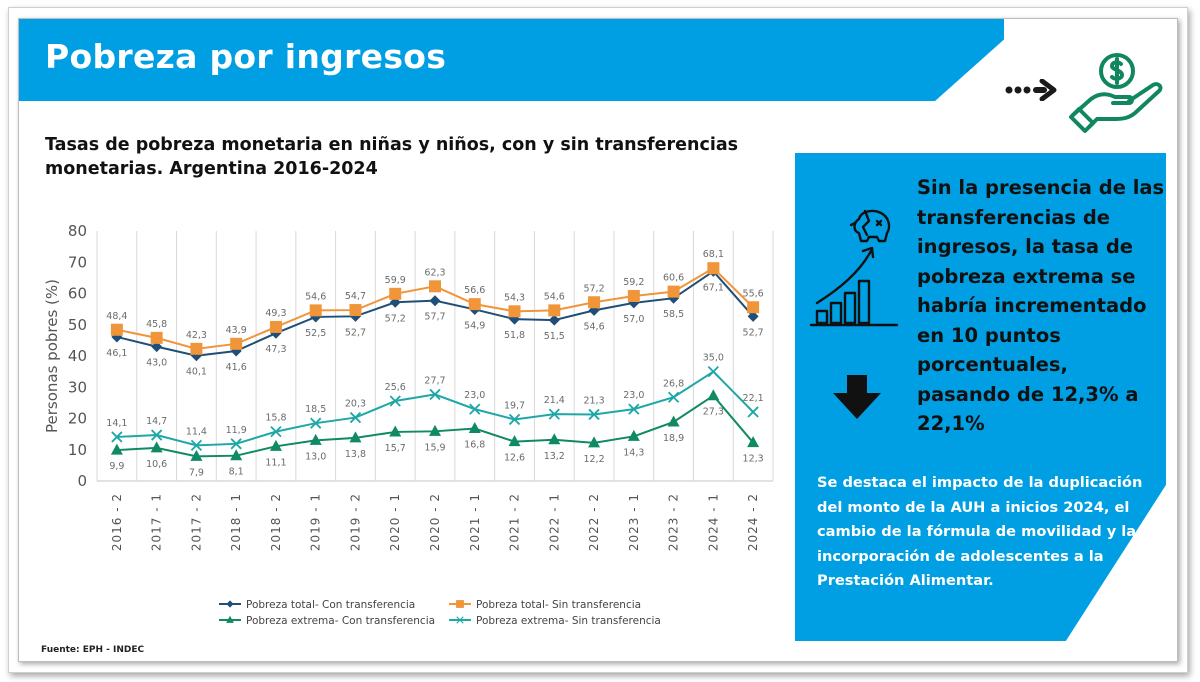 This screenshot has height=682, width=1200. I want to click on x-tick-label: 2020 - 1, so click(395, 522).